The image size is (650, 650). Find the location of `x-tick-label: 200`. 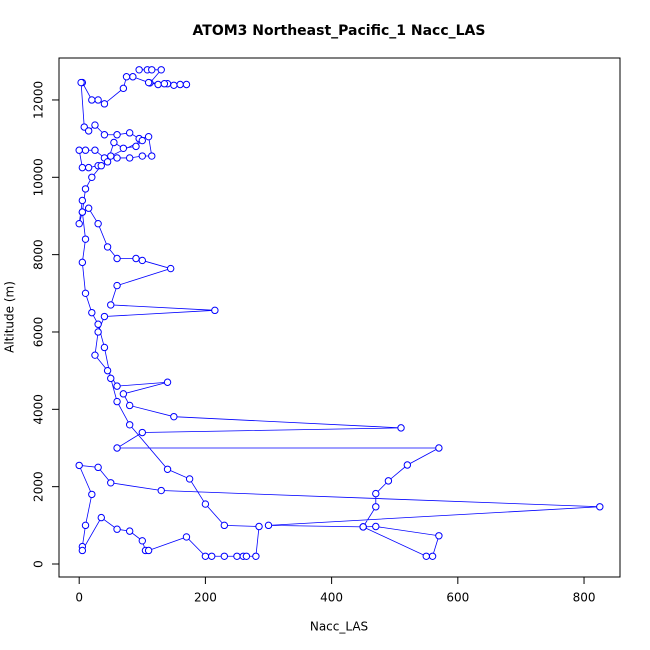

x-tick-label: 200 is located at coordinates (205, 598).